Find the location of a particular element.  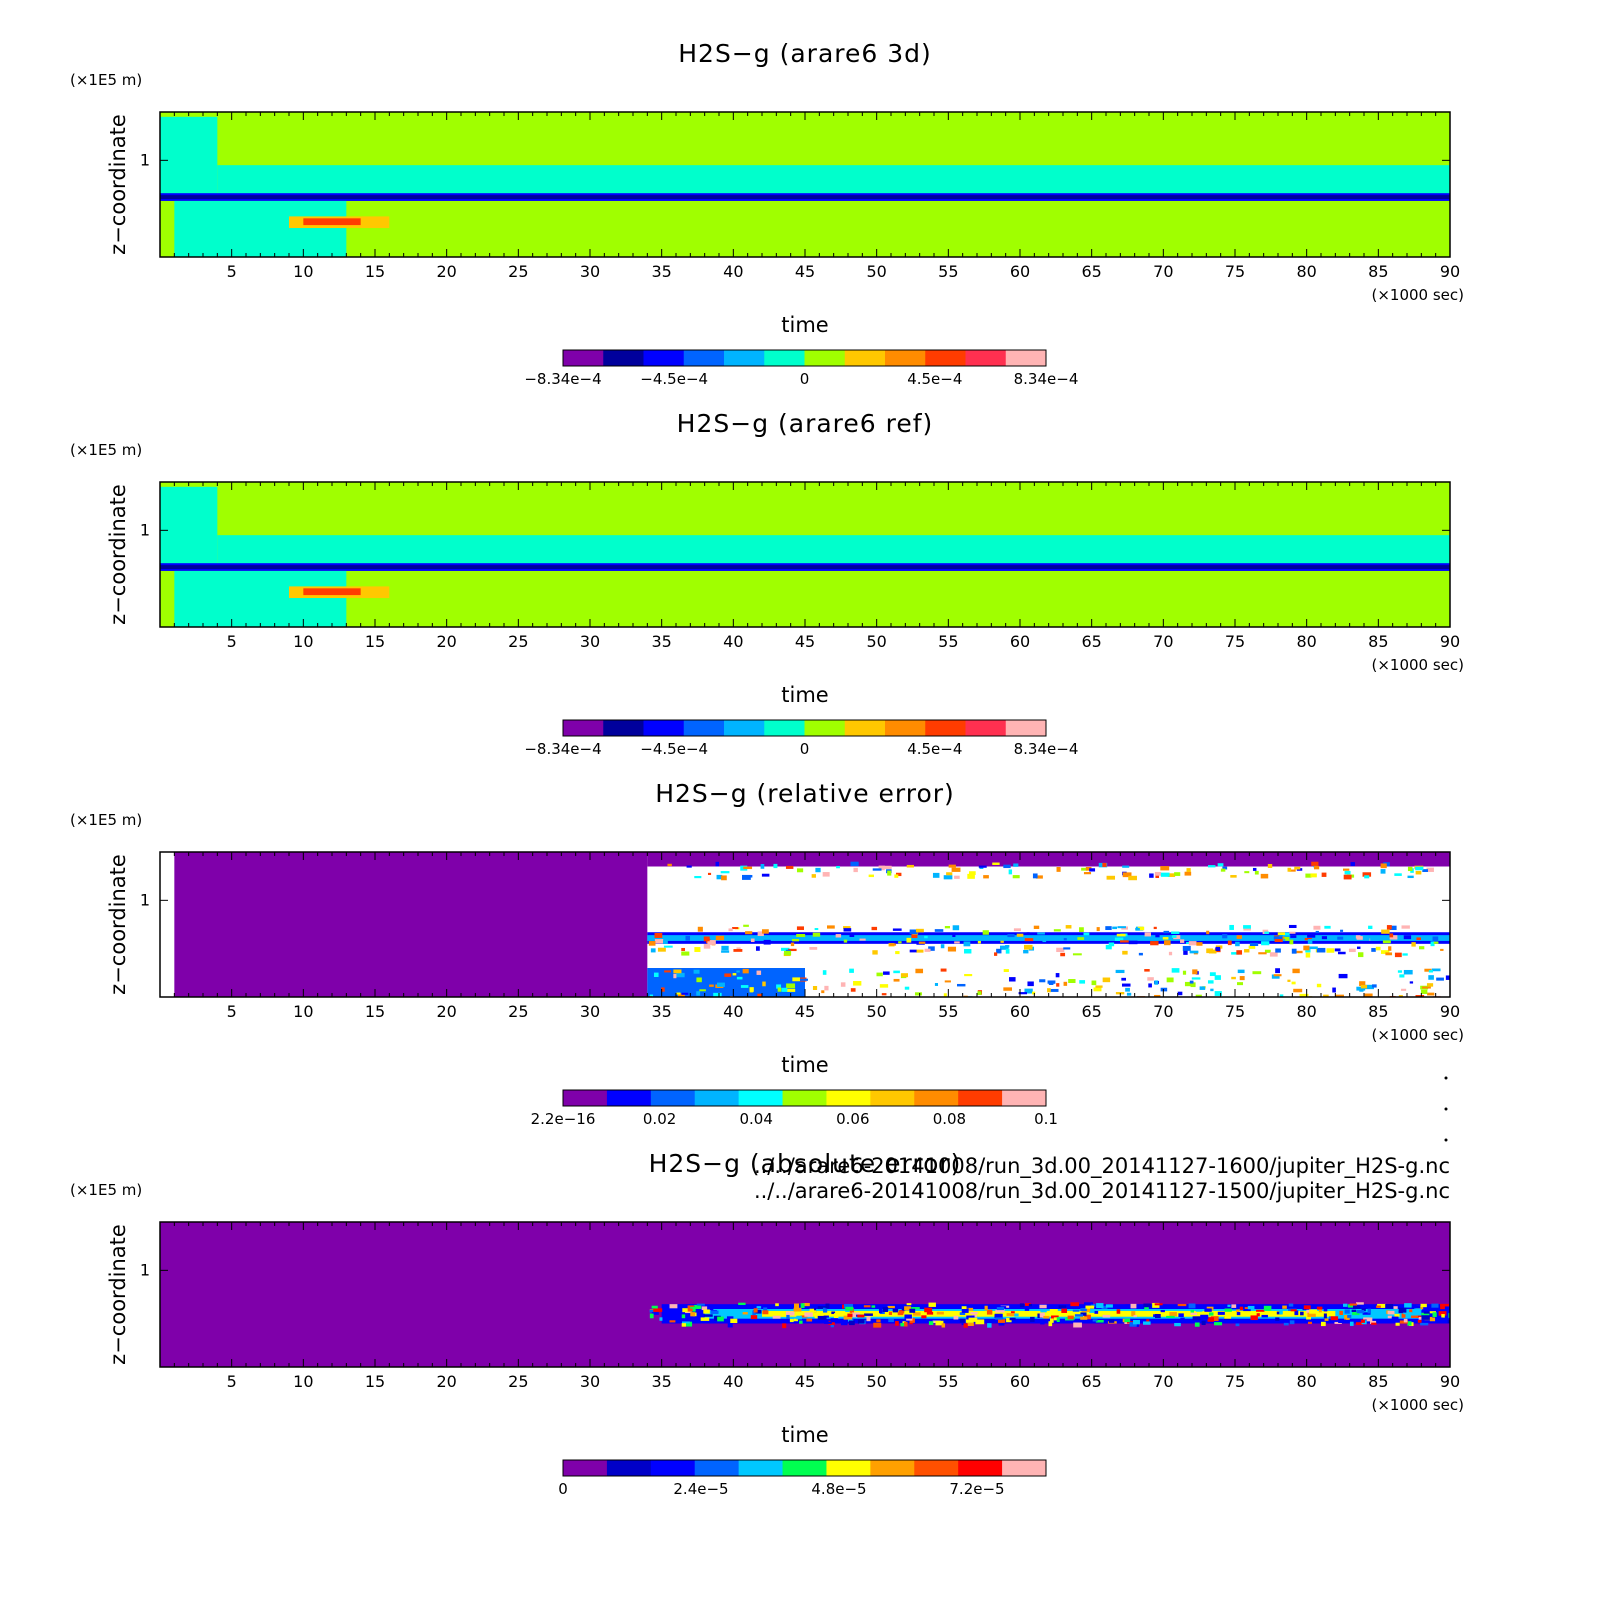

plot-area is located at coordinates (805, 924).